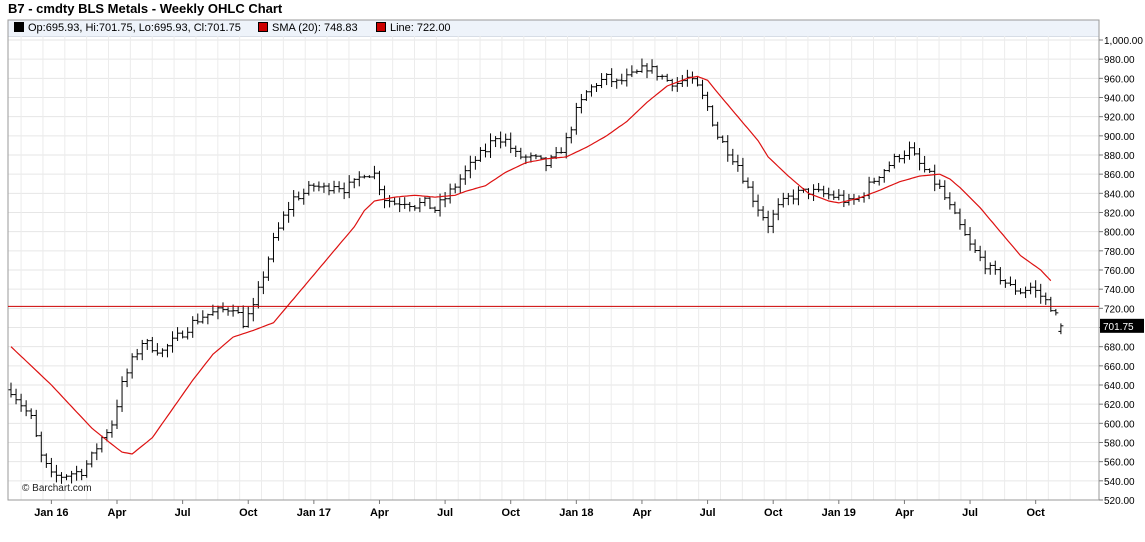 This screenshot has width=1145, height=542. Describe the element at coordinates (1119, 118) in the screenshot. I see `y-tick-label: 920.00` at that location.